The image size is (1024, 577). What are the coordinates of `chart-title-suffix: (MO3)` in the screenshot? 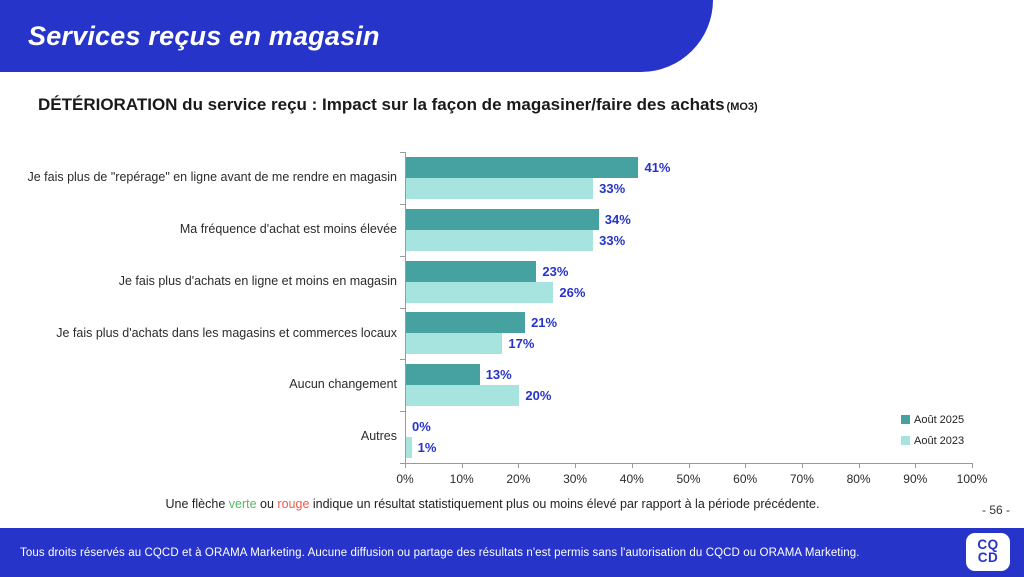 It's located at (742, 107).